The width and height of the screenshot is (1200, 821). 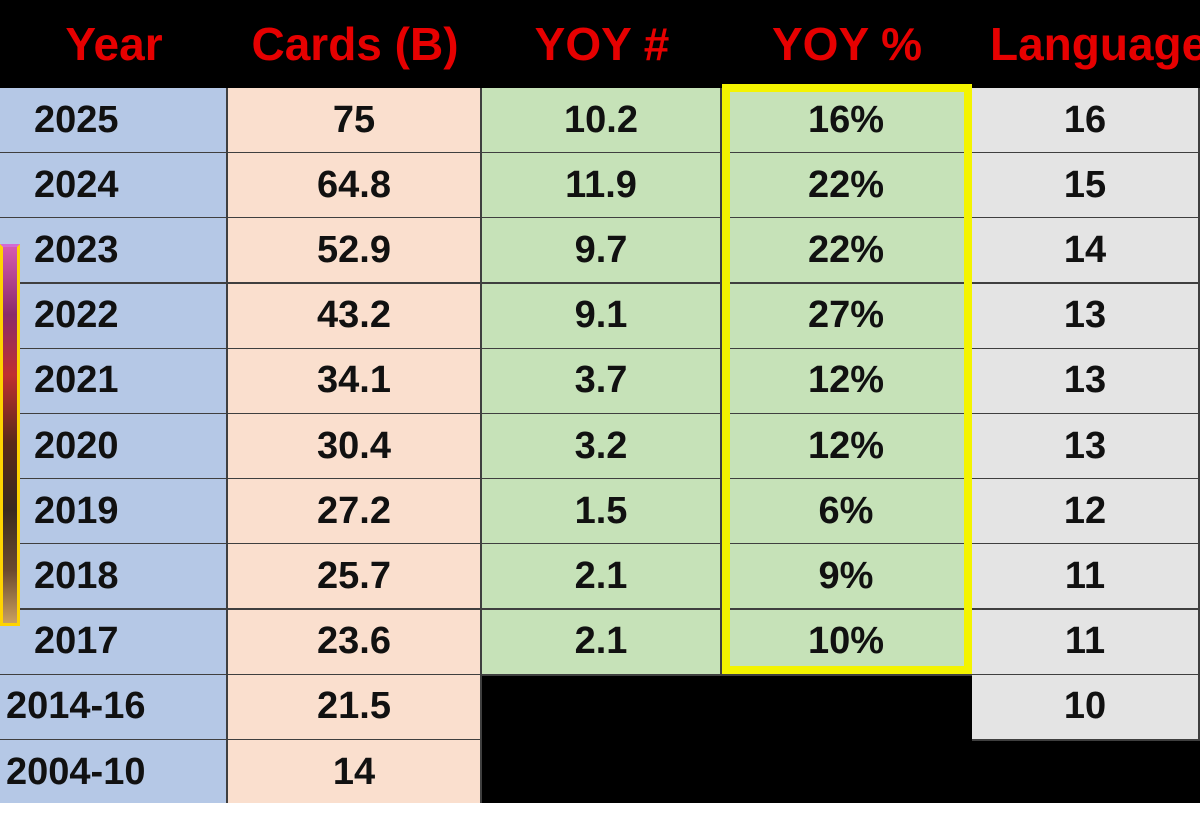 I want to click on cell-cards: 25.7, so click(x=355, y=577).